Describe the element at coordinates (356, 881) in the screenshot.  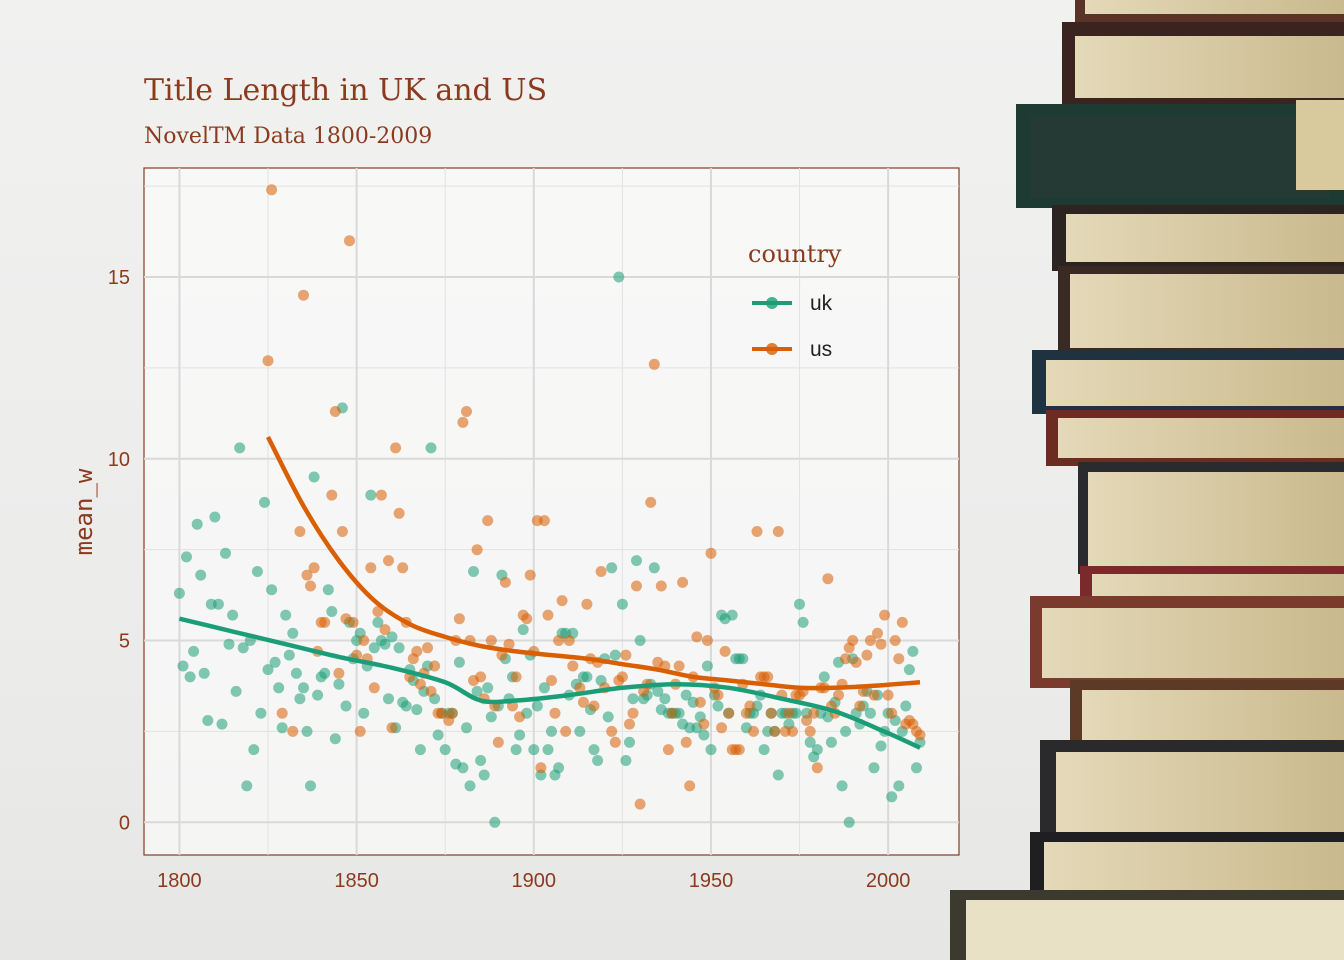
I see `x-tick-label: 1850` at that location.